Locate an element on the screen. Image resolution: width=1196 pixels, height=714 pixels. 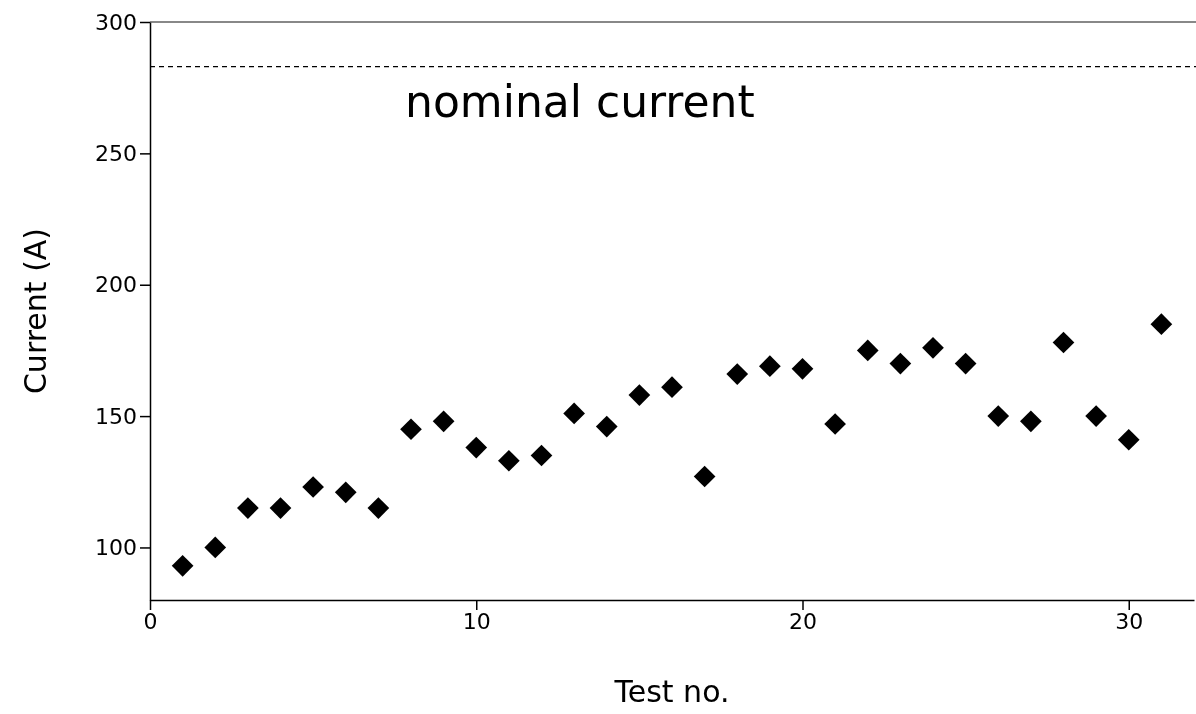
y-tick-label: 200 is located at coordinates (116, 285).